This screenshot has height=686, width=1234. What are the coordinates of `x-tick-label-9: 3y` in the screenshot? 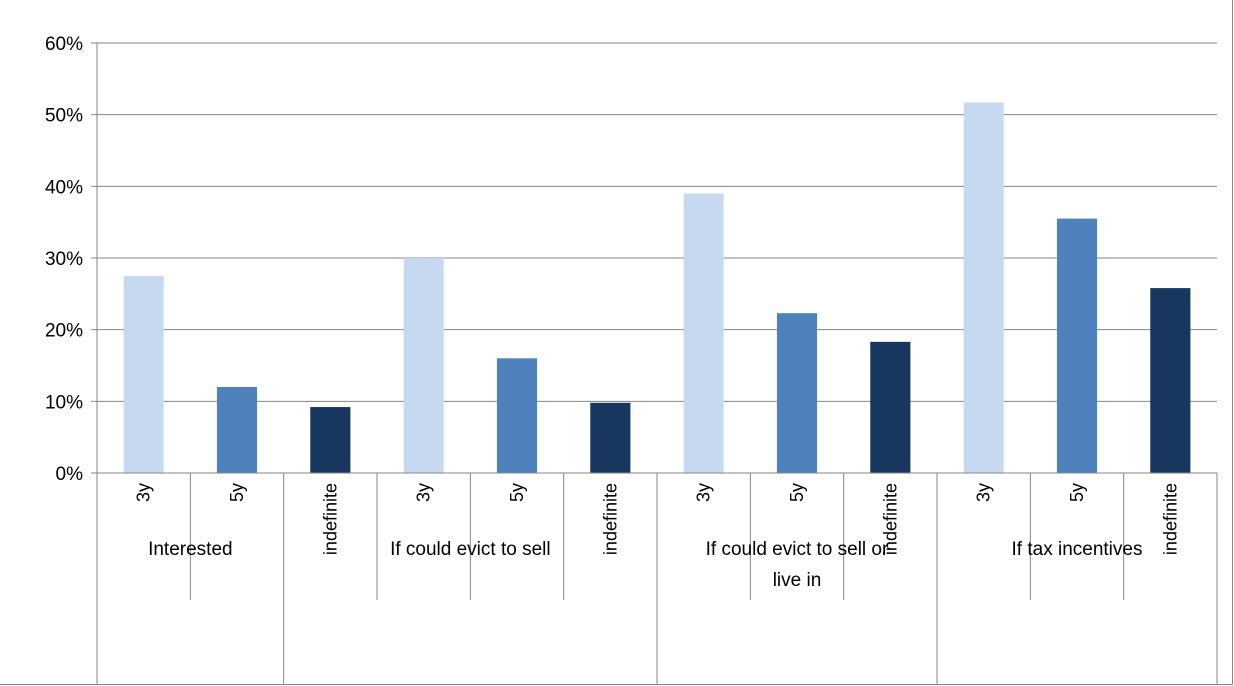 It's located at (984, 492).